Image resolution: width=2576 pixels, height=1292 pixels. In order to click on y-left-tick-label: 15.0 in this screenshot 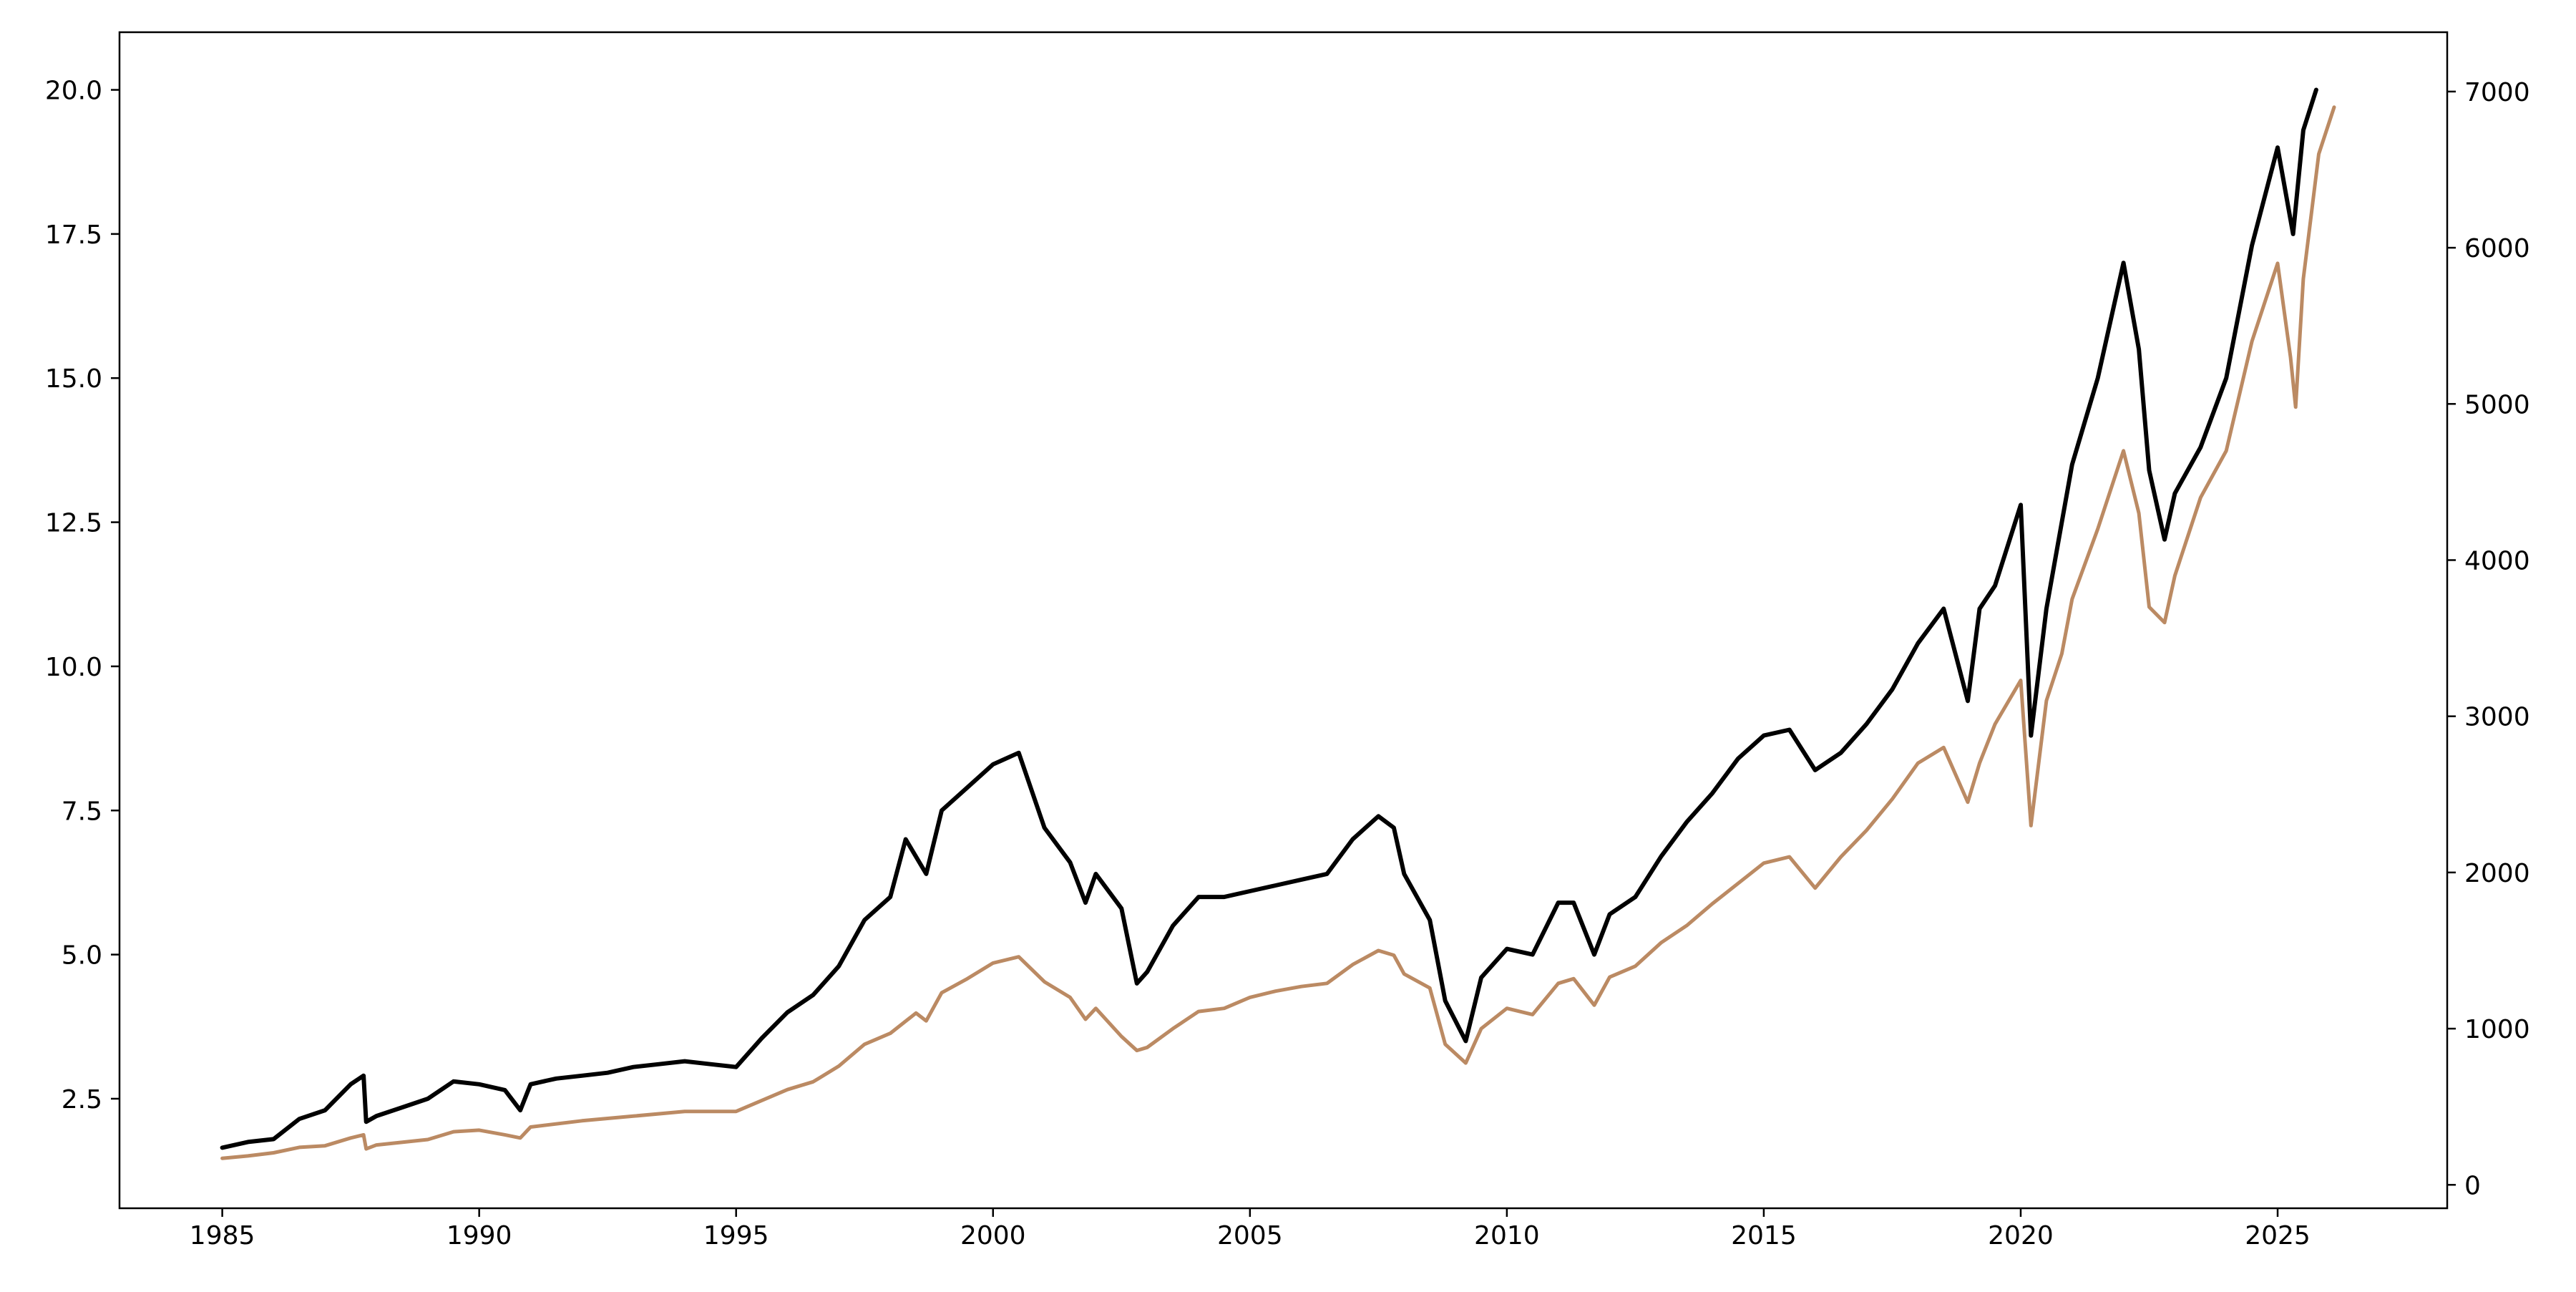, I will do `click(73, 379)`.